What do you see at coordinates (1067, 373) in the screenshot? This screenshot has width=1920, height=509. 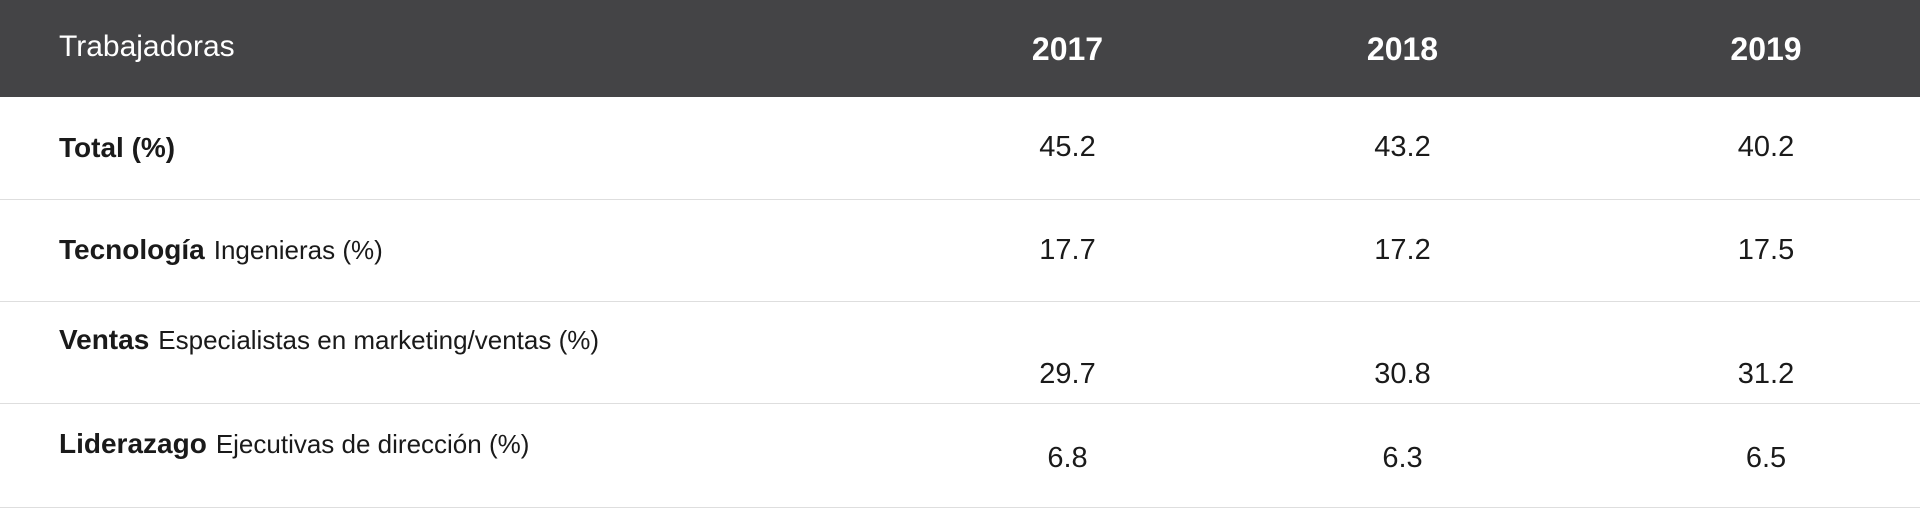 I see `cell-value: 29.7` at bounding box center [1067, 373].